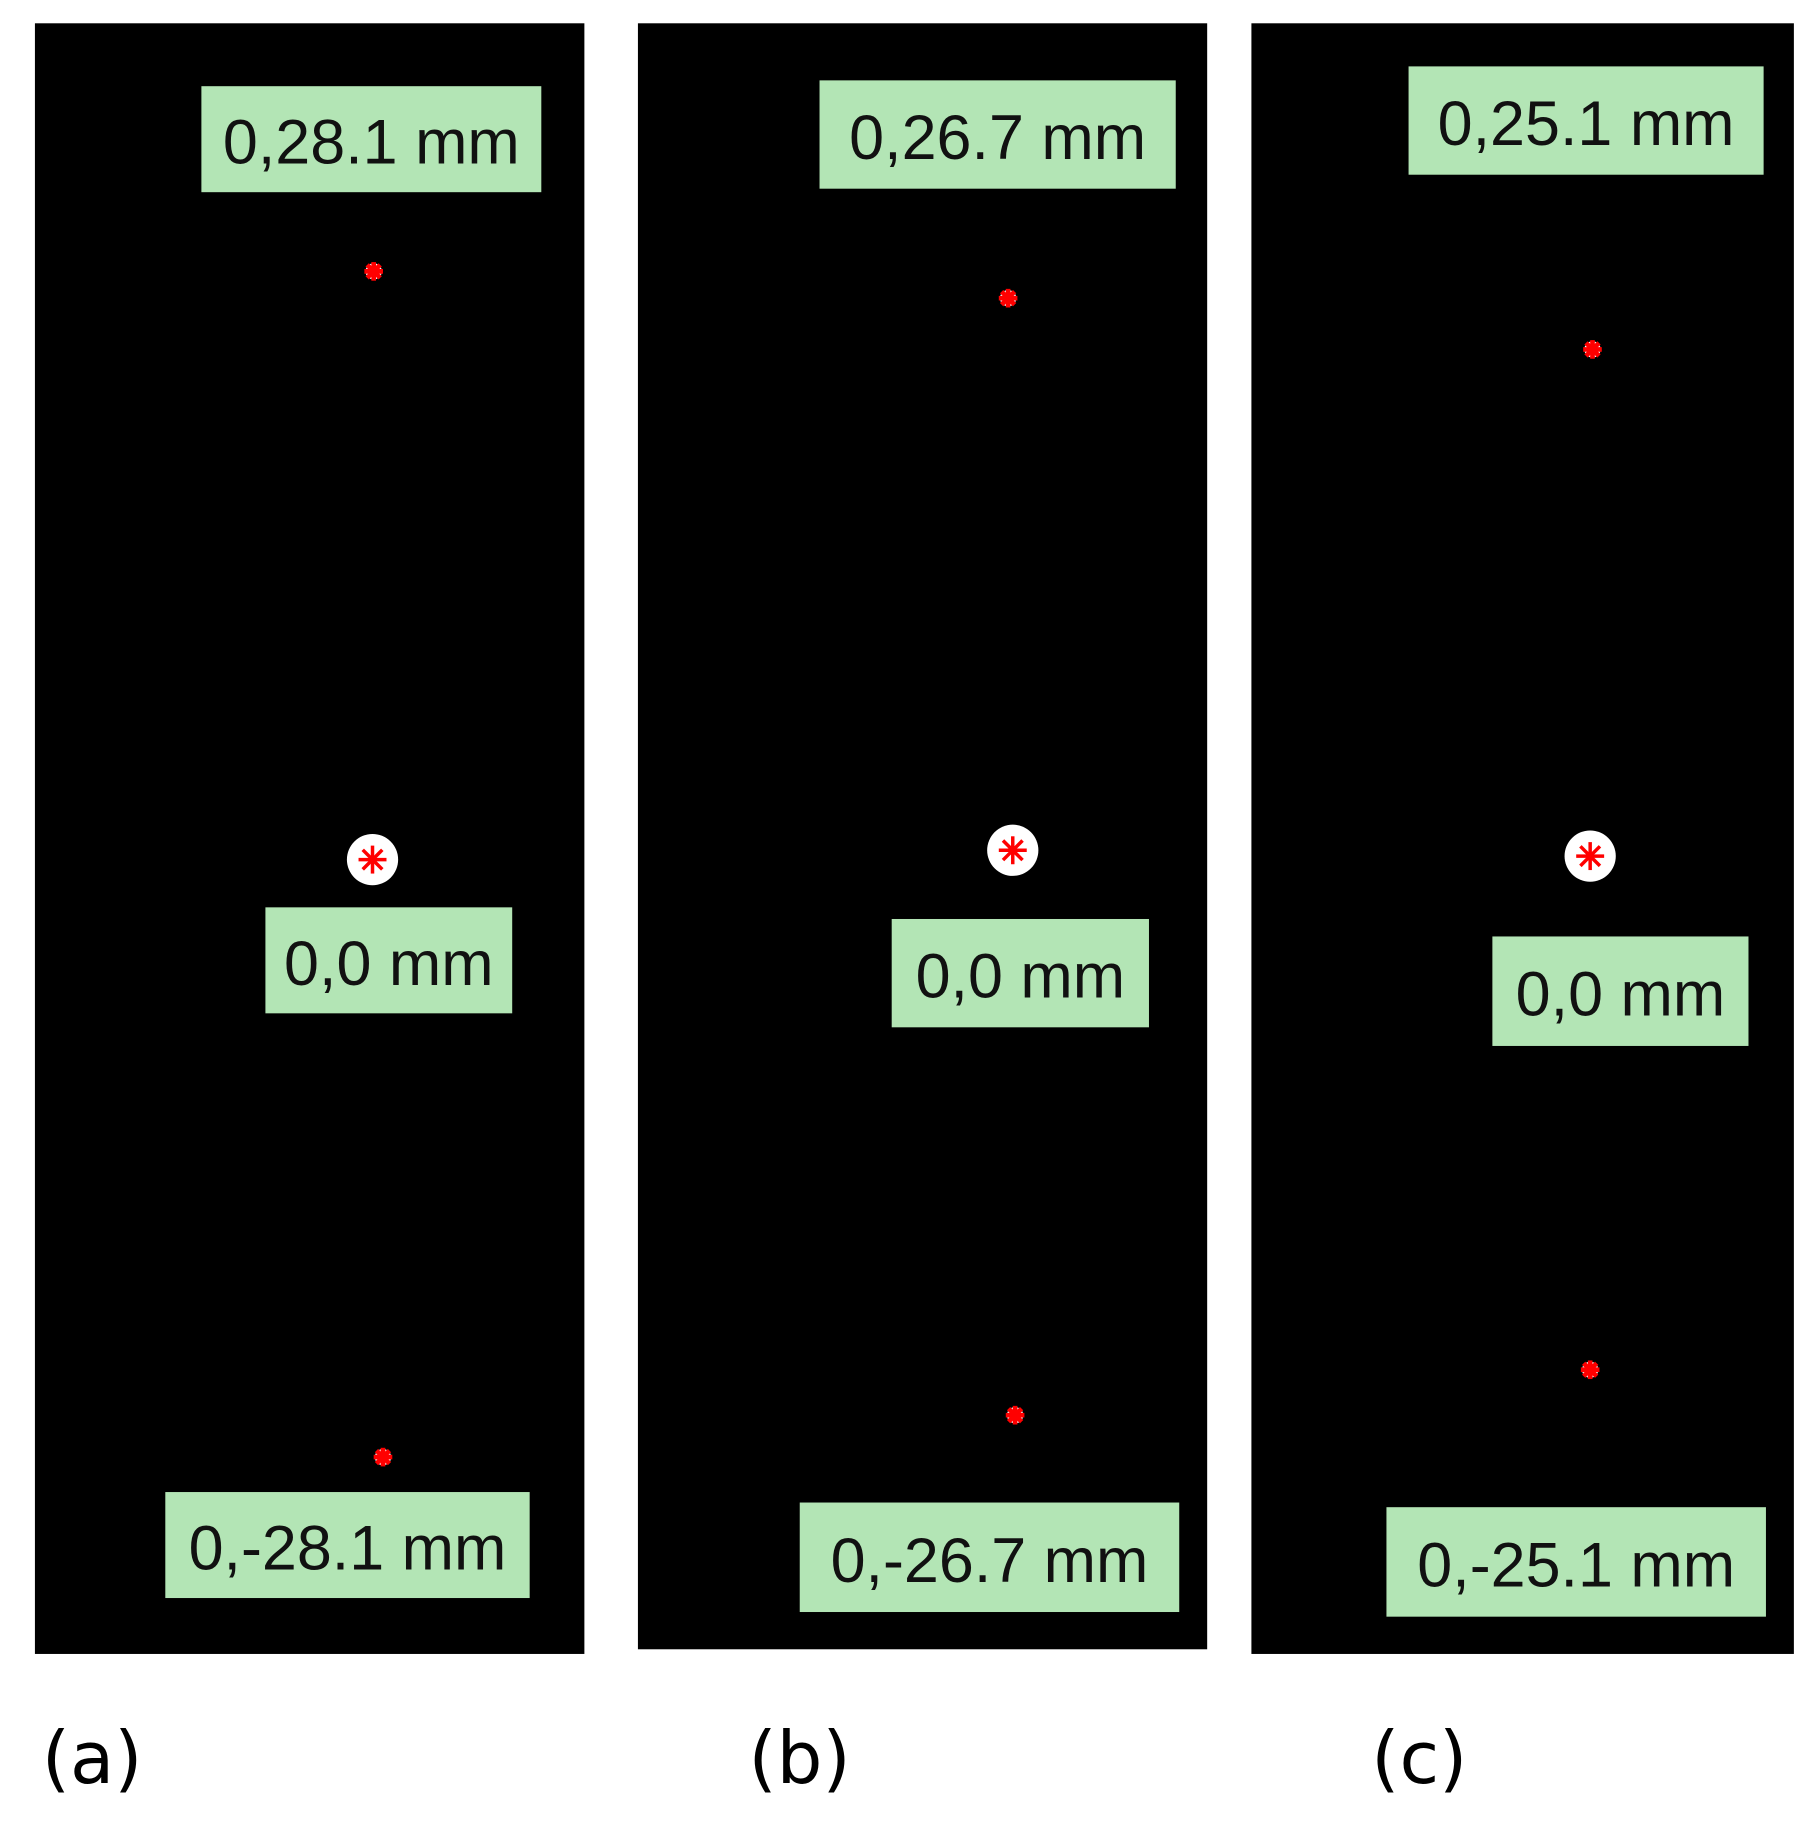 The image size is (1816, 1824). Describe the element at coordinates (348, 1549) in the screenshot. I see `position-label: 0,-28.1 mm` at that location.